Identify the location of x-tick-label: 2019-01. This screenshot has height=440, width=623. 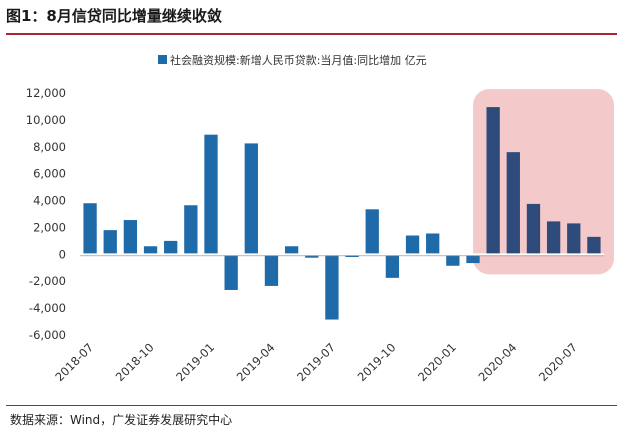
(195, 362).